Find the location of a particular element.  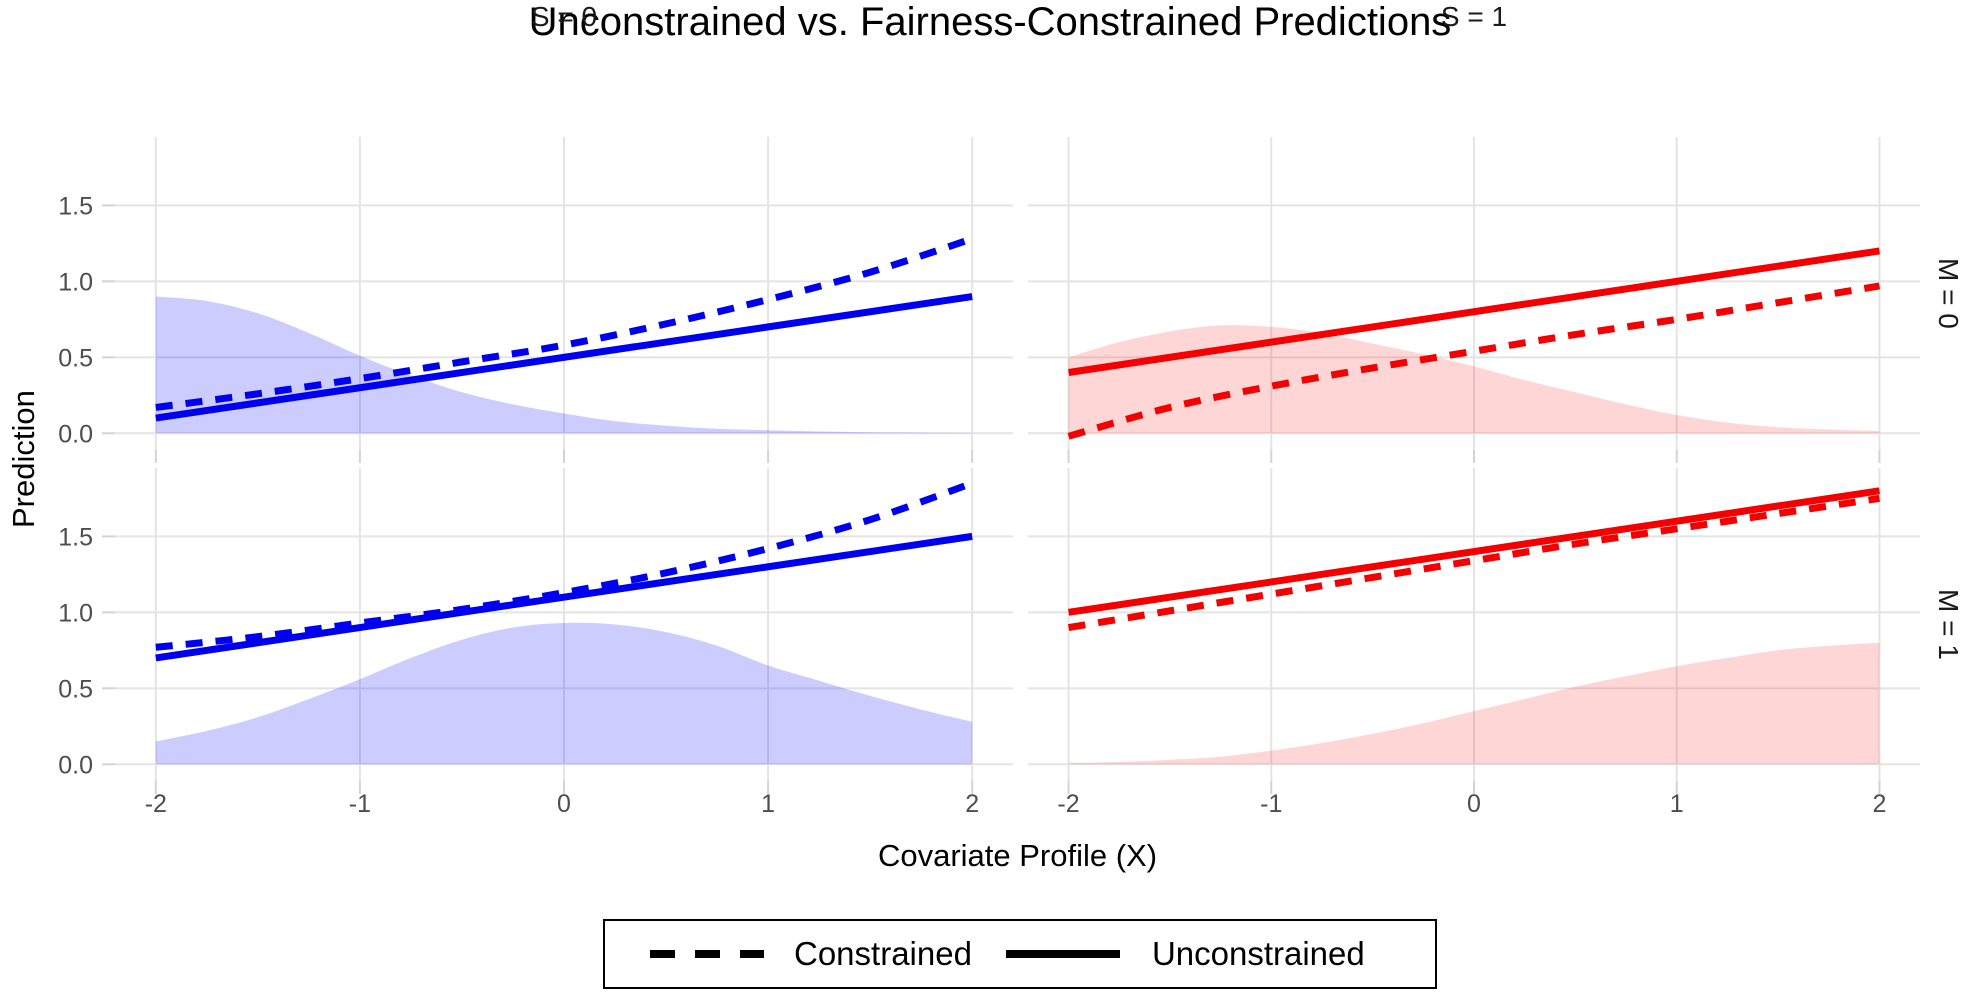

facet-strip-s0: S = 0 is located at coordinates (564, 16).